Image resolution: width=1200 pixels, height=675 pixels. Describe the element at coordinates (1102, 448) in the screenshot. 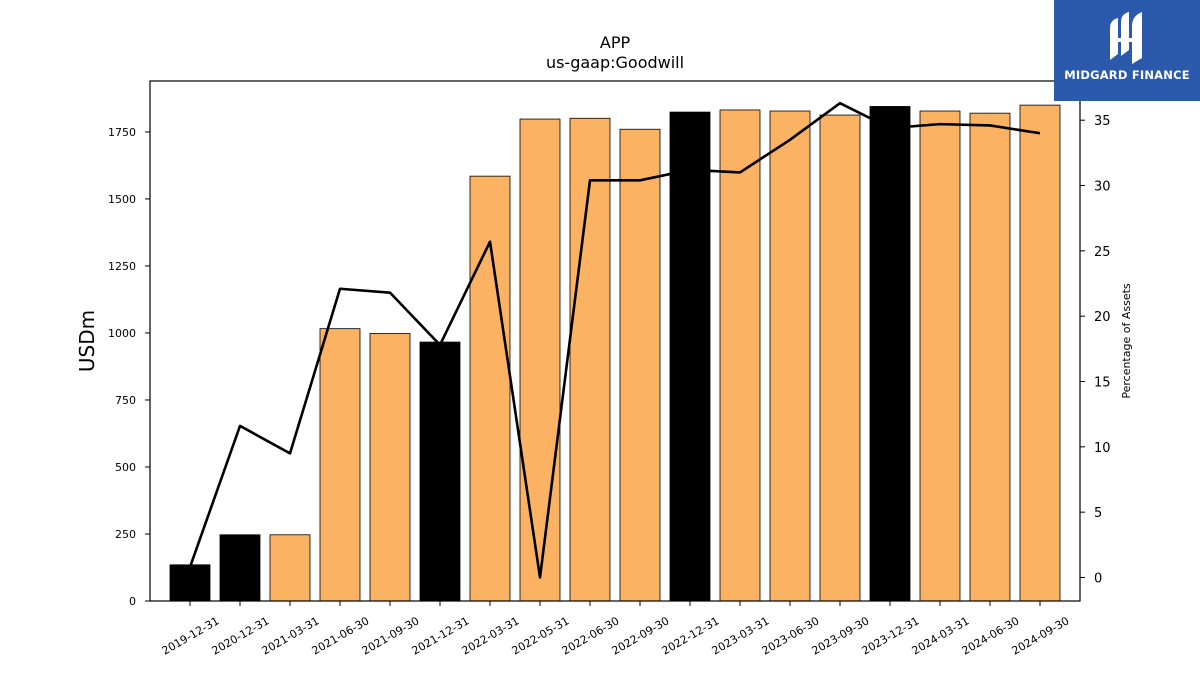

I see `y-tick-label-right: 10` at that location.